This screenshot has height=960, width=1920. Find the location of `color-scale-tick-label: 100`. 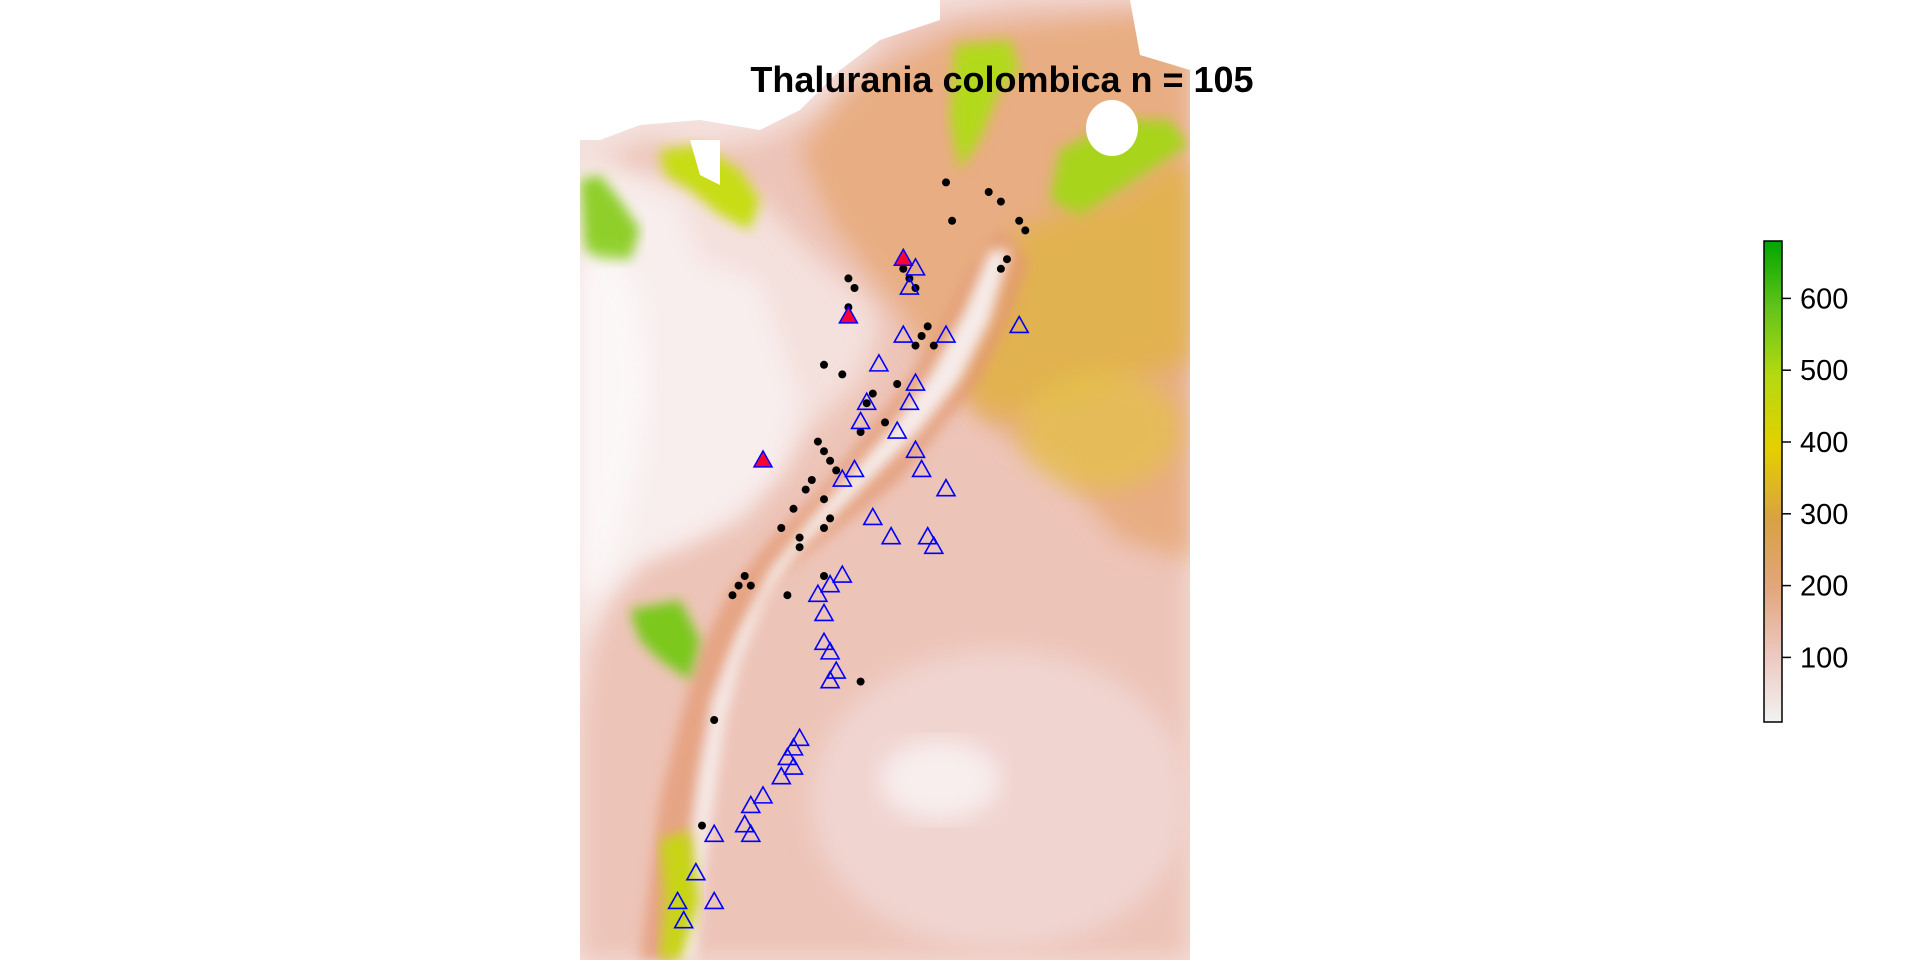

color-scale-tick-label: 100 is located at coordinates (1824, 658).